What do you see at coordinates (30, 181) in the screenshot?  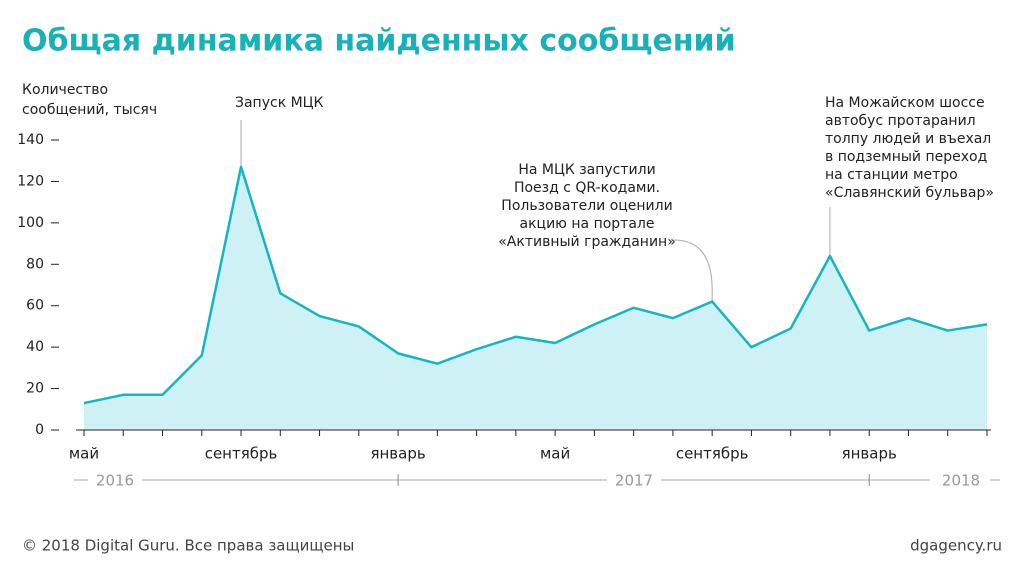 I see `y-tick-label: 120` at bounding box center [30, 181].